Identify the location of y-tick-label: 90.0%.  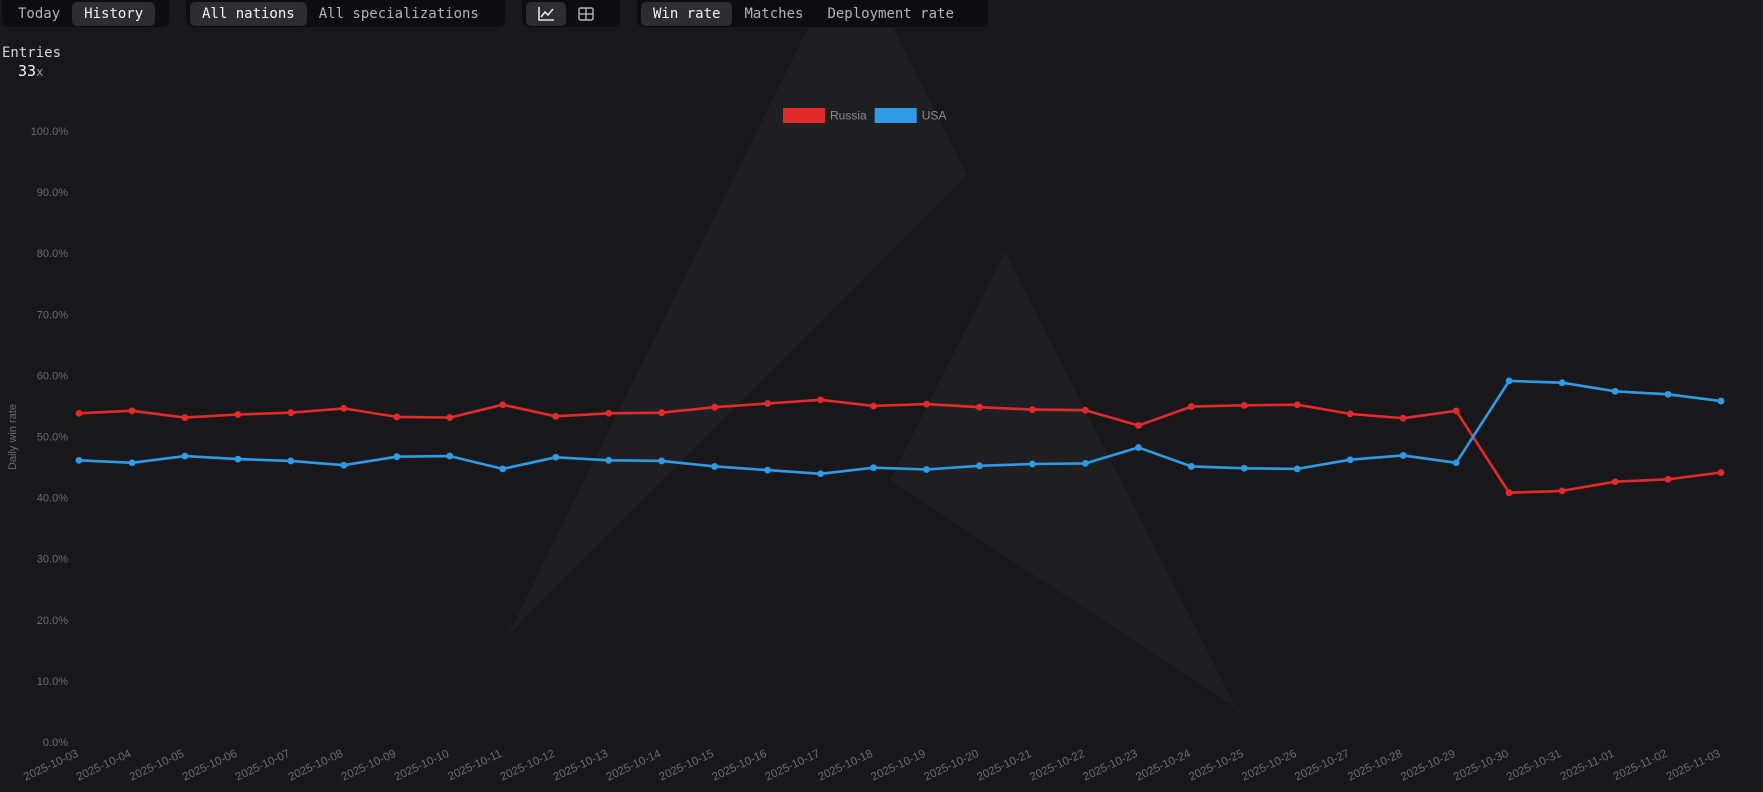
(52, 193).